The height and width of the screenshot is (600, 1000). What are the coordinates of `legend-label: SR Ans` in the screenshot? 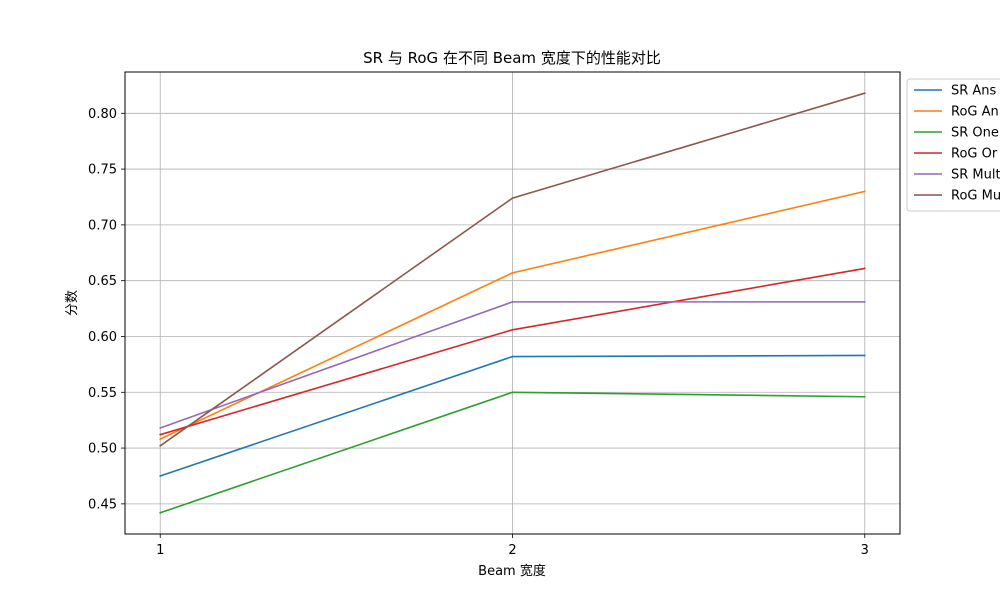 It's located at (974, 91).